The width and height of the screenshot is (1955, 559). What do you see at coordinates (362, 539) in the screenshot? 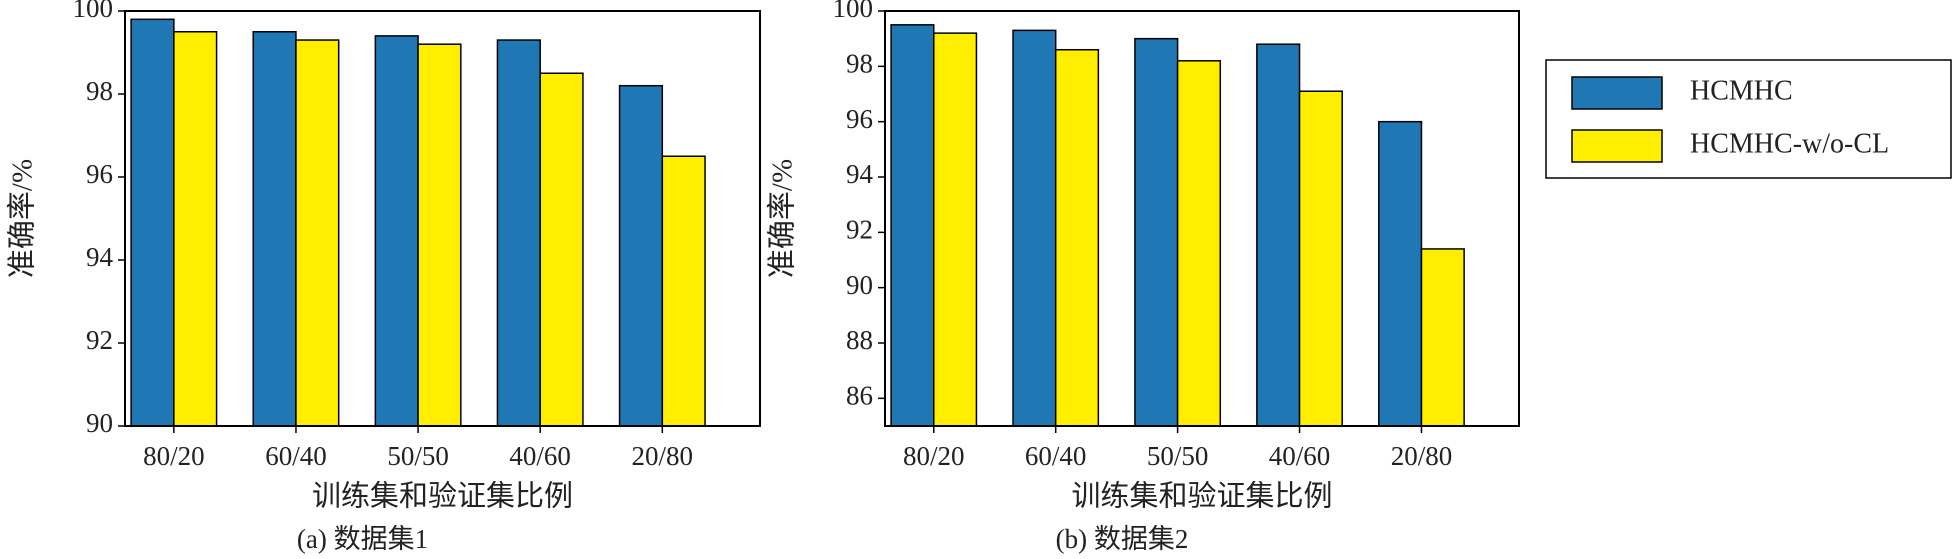
I see `caption: (a) 数据集1` at bounding box center [362, 539].